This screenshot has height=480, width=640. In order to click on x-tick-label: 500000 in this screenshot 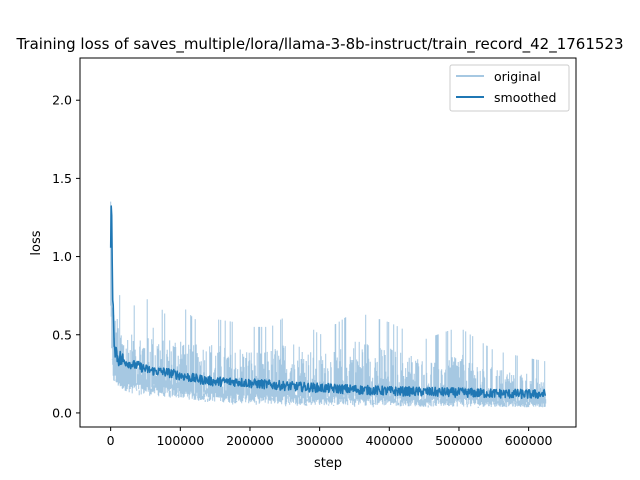, I will do `click(459, 440)`.